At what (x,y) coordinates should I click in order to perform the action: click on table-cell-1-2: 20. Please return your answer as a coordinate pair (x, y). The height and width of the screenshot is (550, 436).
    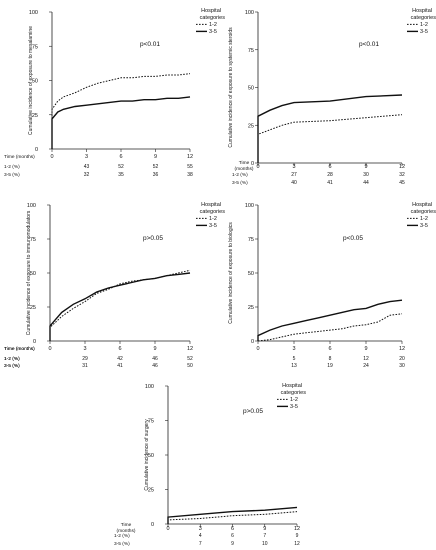
    Looking at the image, I should click on (402, 359).